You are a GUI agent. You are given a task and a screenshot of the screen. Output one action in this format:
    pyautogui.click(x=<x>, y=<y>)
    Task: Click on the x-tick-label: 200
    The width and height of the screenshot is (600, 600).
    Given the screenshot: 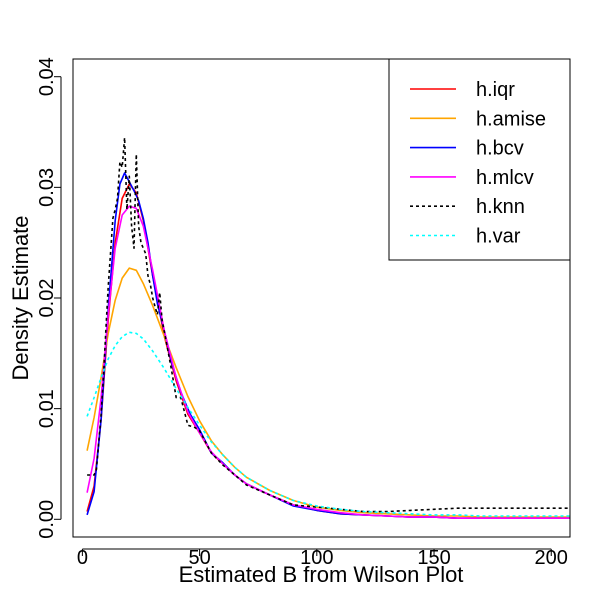 What is the action you would take?
    pyautogui.click(x=551, y=558)
    